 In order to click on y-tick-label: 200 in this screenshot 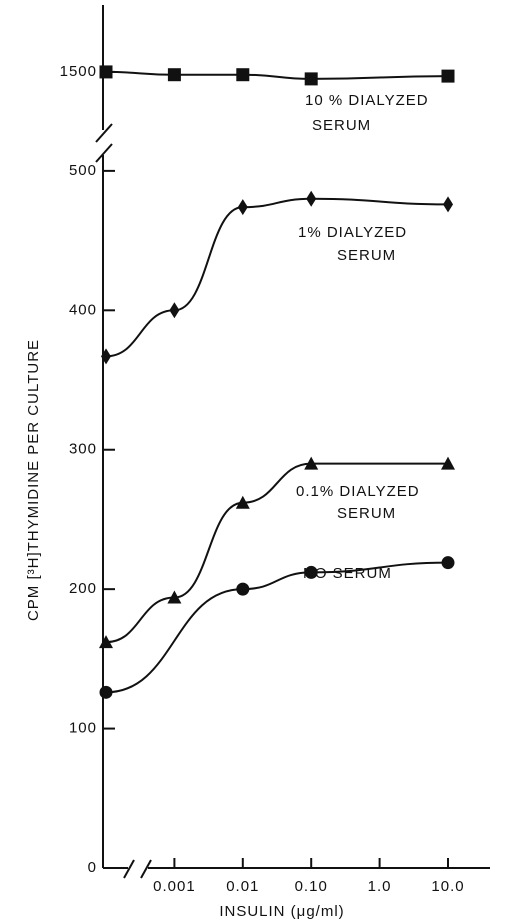, I will do `click(83, 588)`.